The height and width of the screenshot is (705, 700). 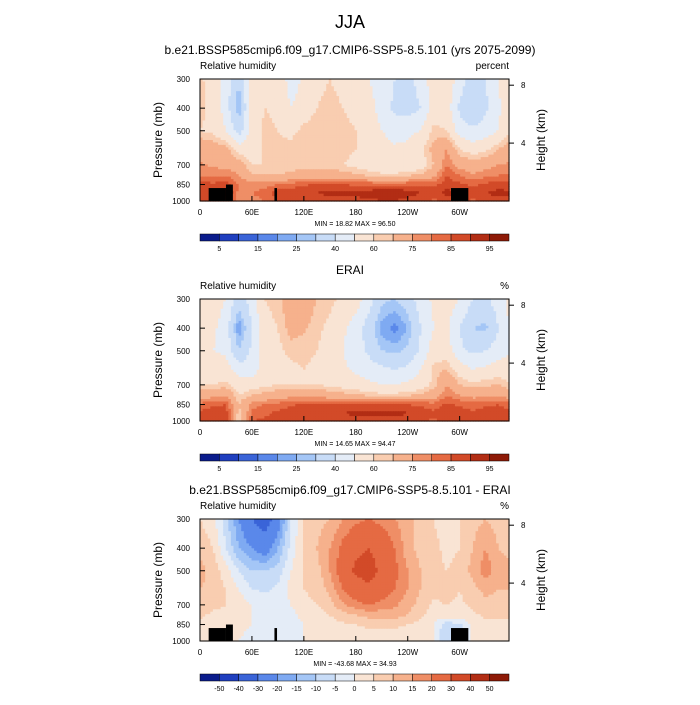 What do you see at coordinates (355, 140) in the screenshot?
I see `field-cells` at bounding box center [355, 140].